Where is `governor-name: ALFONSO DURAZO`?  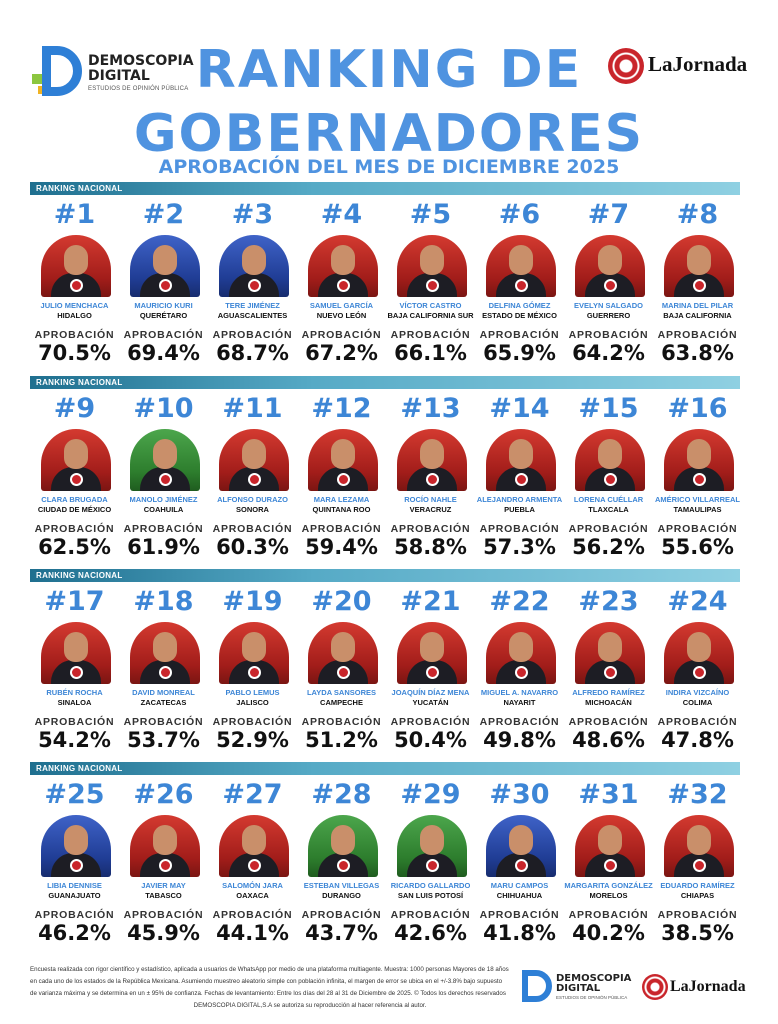 governor-name: ALFONSO DURAZO is located at coordinates (252, 499).